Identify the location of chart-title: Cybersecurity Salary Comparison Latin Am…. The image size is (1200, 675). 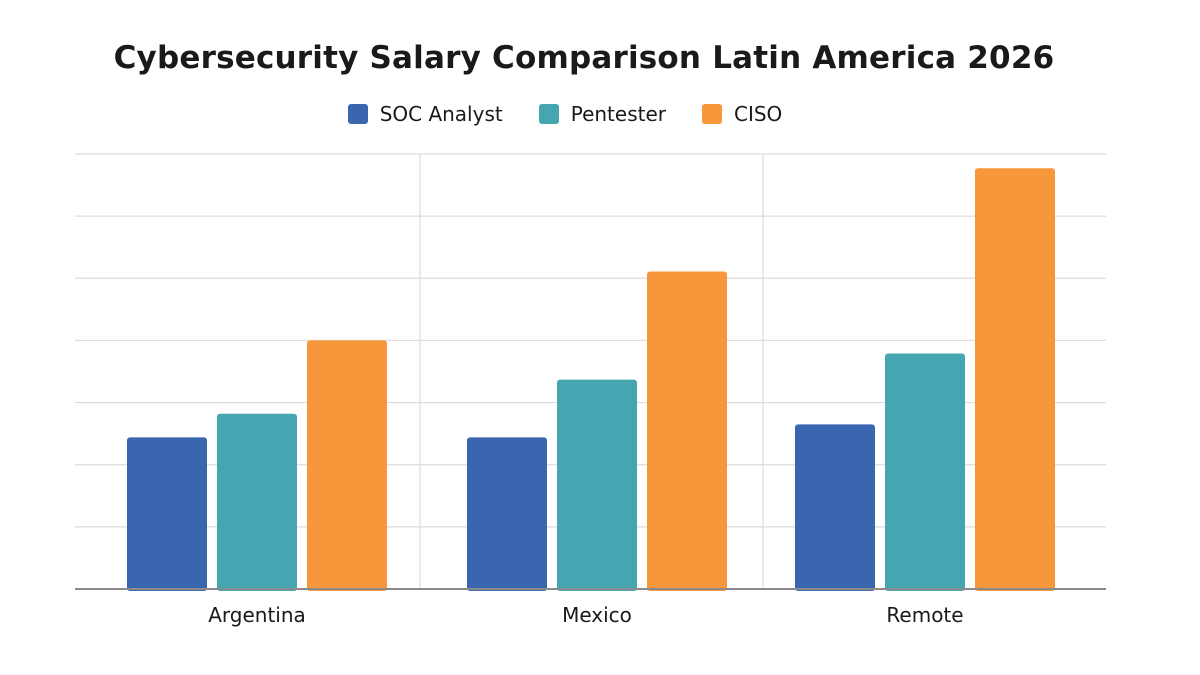
(584, 58).